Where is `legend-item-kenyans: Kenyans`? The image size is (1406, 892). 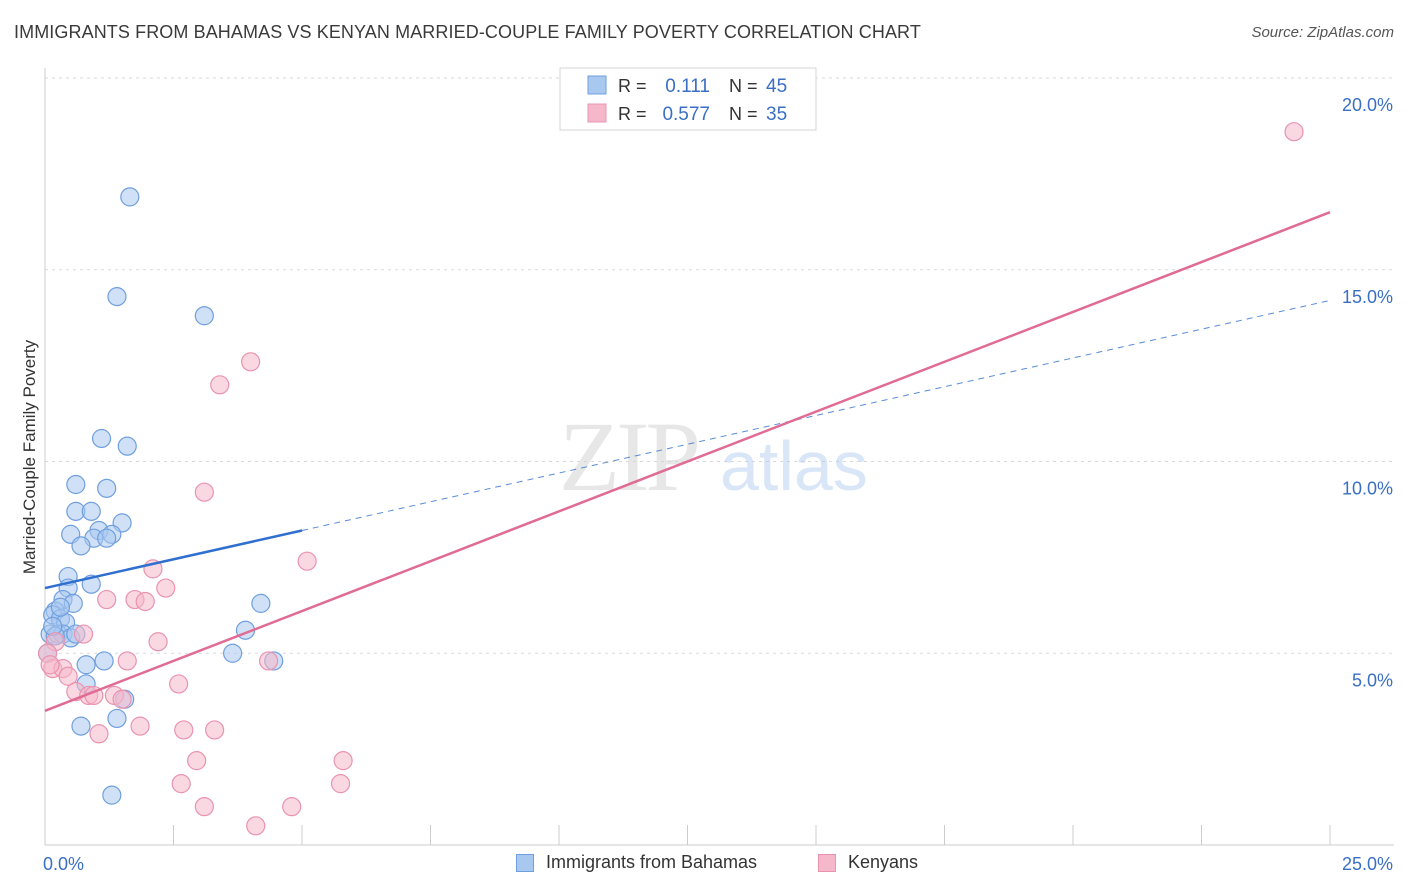
legend-item-kenyans: Kenyans is located at coordinates (868, 862).